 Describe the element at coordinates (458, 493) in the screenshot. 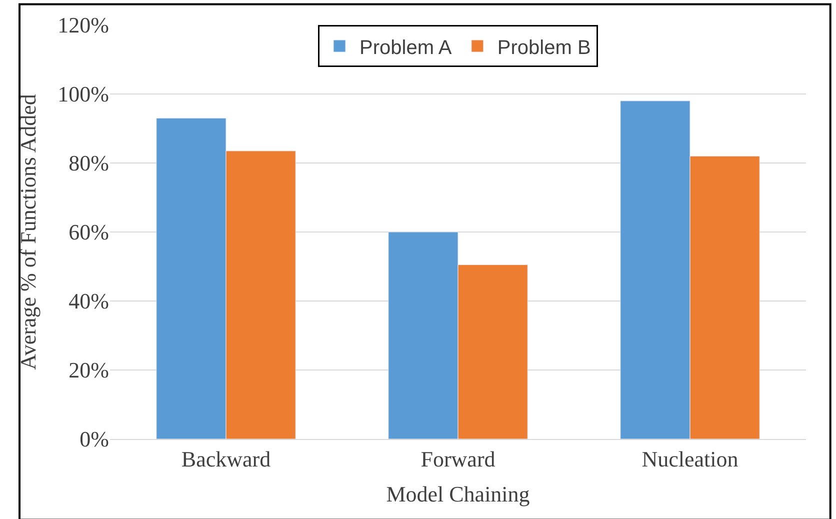

I see `x-axis-title: Model Chaining` at that location.